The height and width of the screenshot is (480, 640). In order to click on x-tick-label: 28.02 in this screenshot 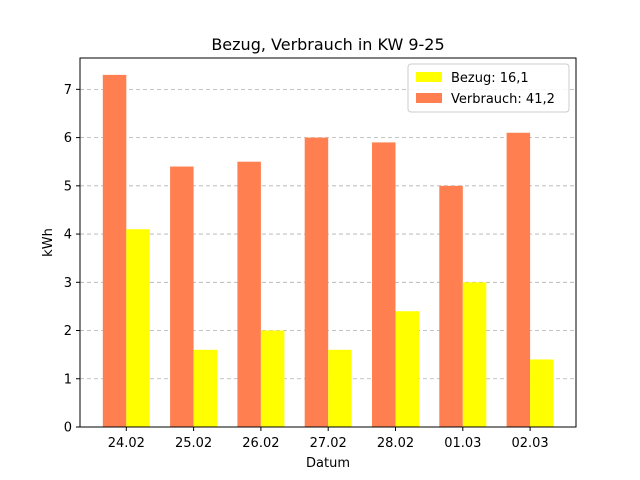, I will do `click(395, 443)`.